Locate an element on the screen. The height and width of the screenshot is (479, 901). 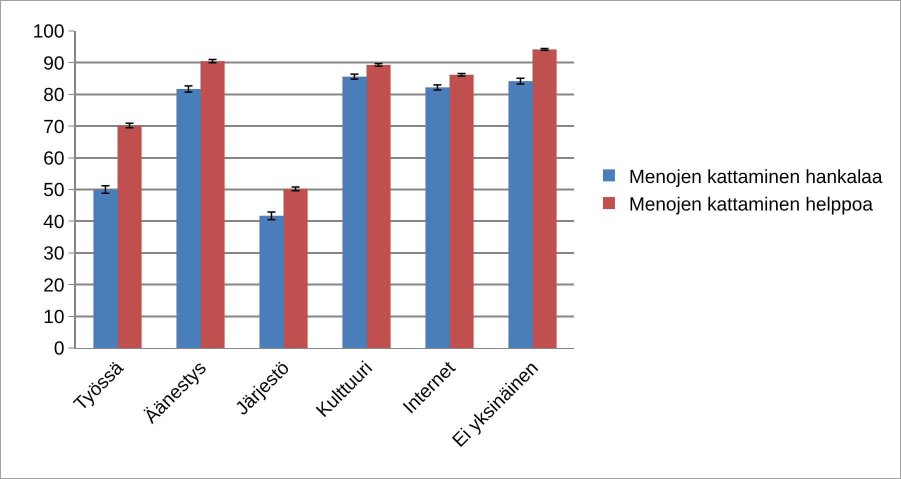
legend-label: Menojen kattaminen hankalaa is located at coordinates (755, 177).